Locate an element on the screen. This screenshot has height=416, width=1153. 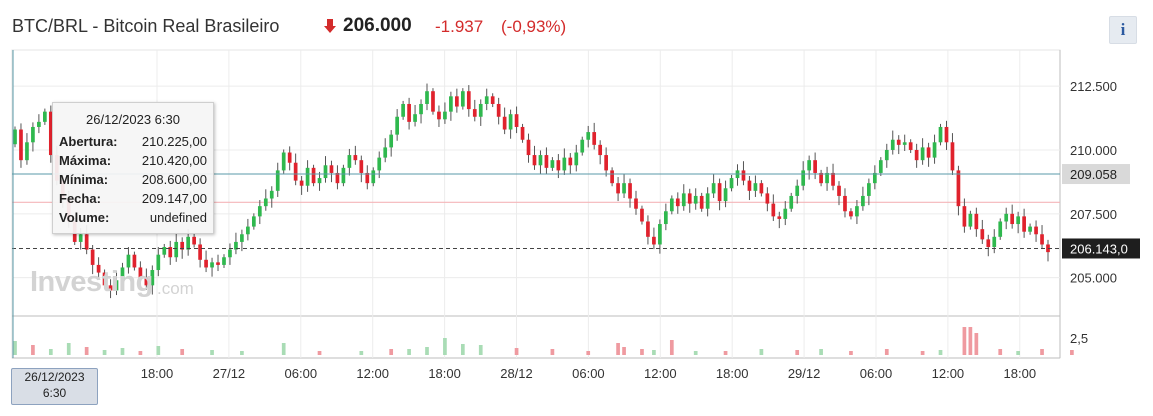
last-price-tag is located at coordinates (1101, 248).